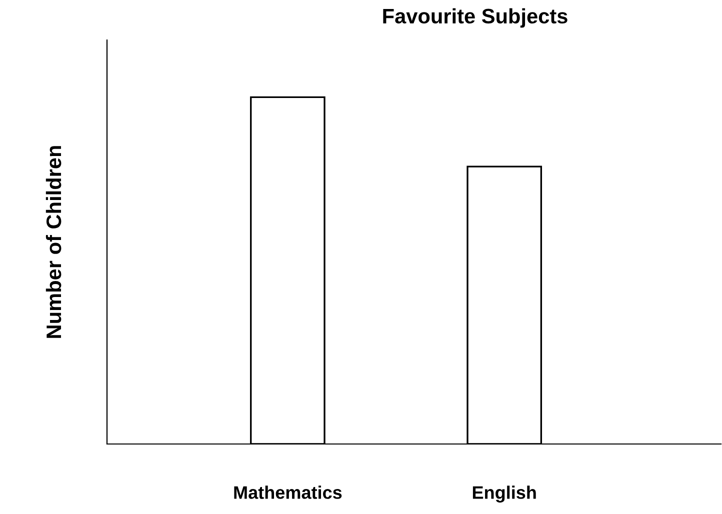  I want to click on x-tick-label: English, so click(504, 494).